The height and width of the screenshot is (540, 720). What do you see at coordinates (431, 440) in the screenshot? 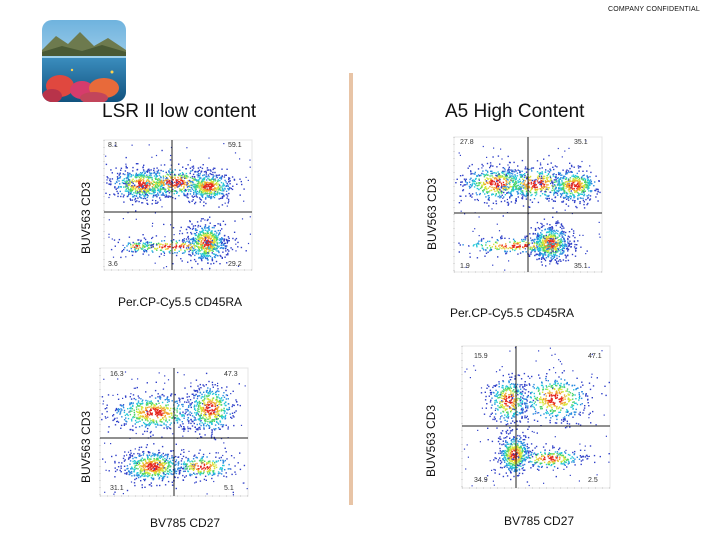
I see `panel-ylabel-a5-cd27: BUV563 CD3` at bounding box center [431, 440].